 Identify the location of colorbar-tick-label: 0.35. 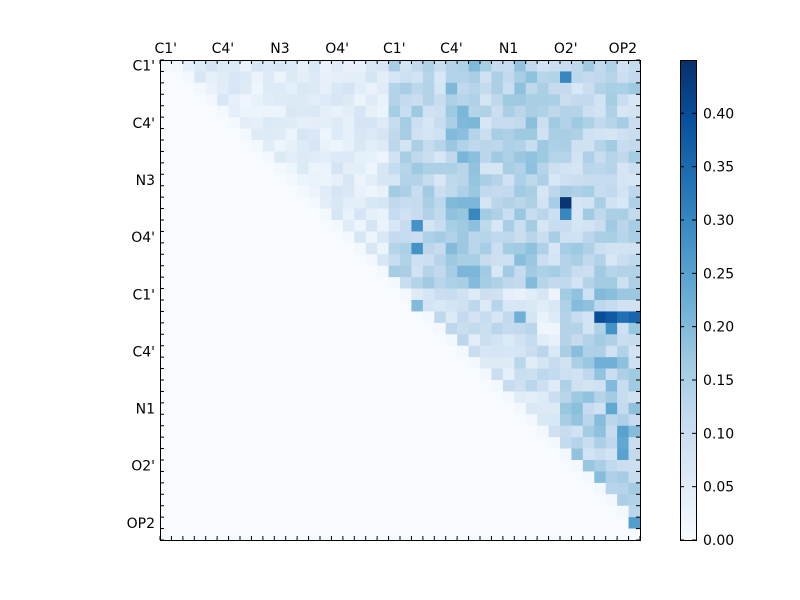
(718, 168).